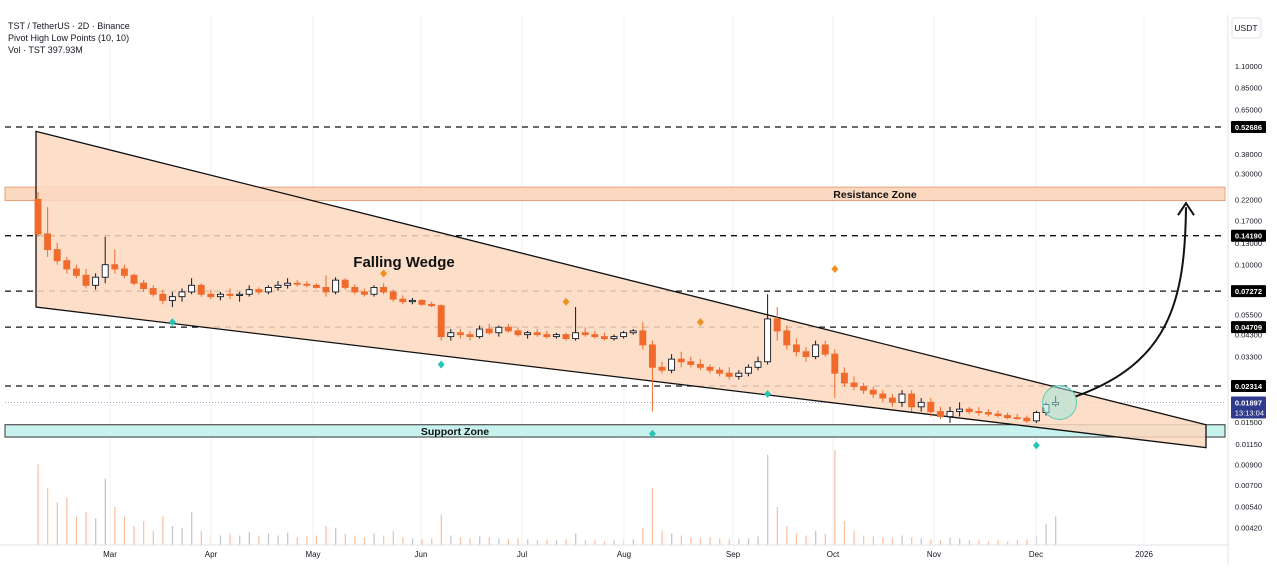  I want to click on y-tick-label: 0.01150, so click(1248, 444).